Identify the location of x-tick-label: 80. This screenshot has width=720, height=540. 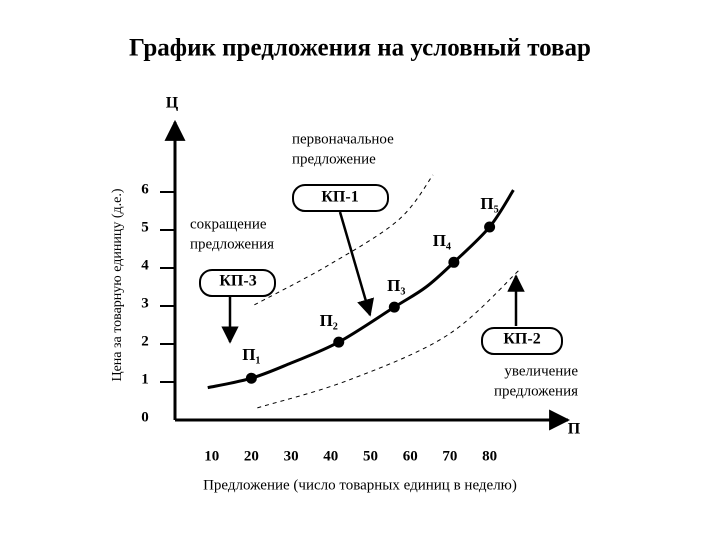
(489, 456).